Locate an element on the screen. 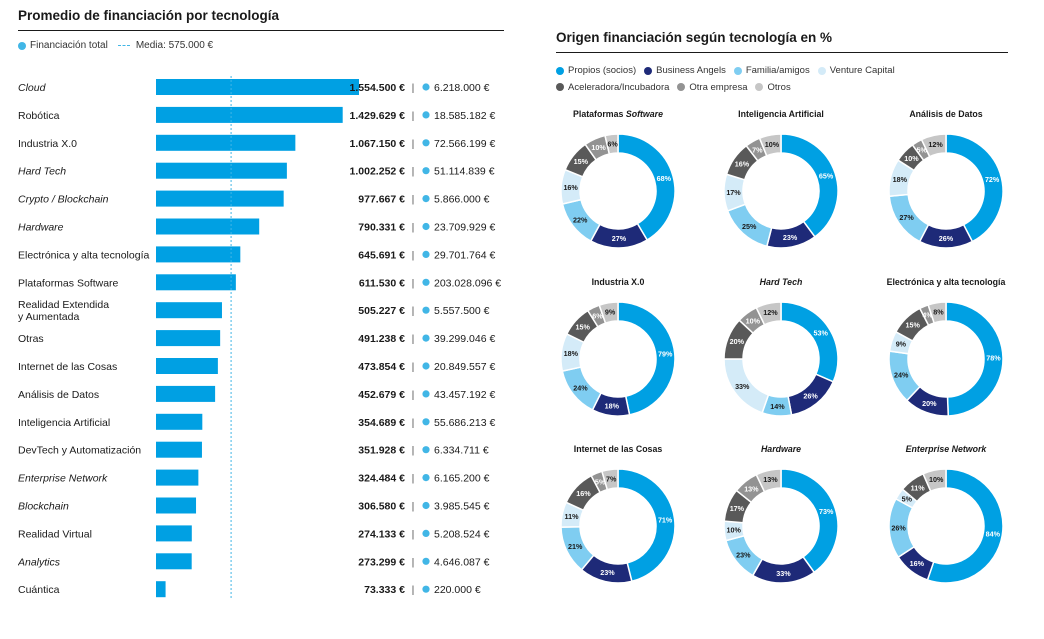  donut-chart: Internet de las Cosas 71% 23% 21% 11% 16% 5% 7% is located at coordinates (618, 514).